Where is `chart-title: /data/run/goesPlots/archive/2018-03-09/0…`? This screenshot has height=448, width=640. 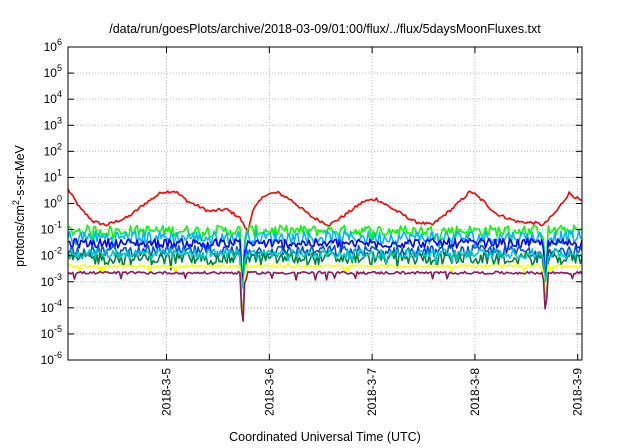 chart-title: /data/run/goesPlots/archive/2018-03-09/0… is located at coordinates (325, 29).